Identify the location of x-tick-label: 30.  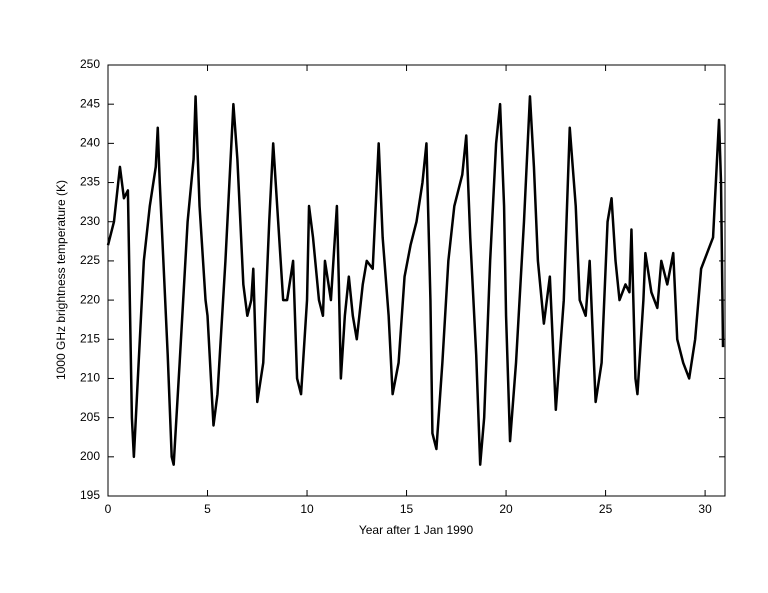
(705, 509).